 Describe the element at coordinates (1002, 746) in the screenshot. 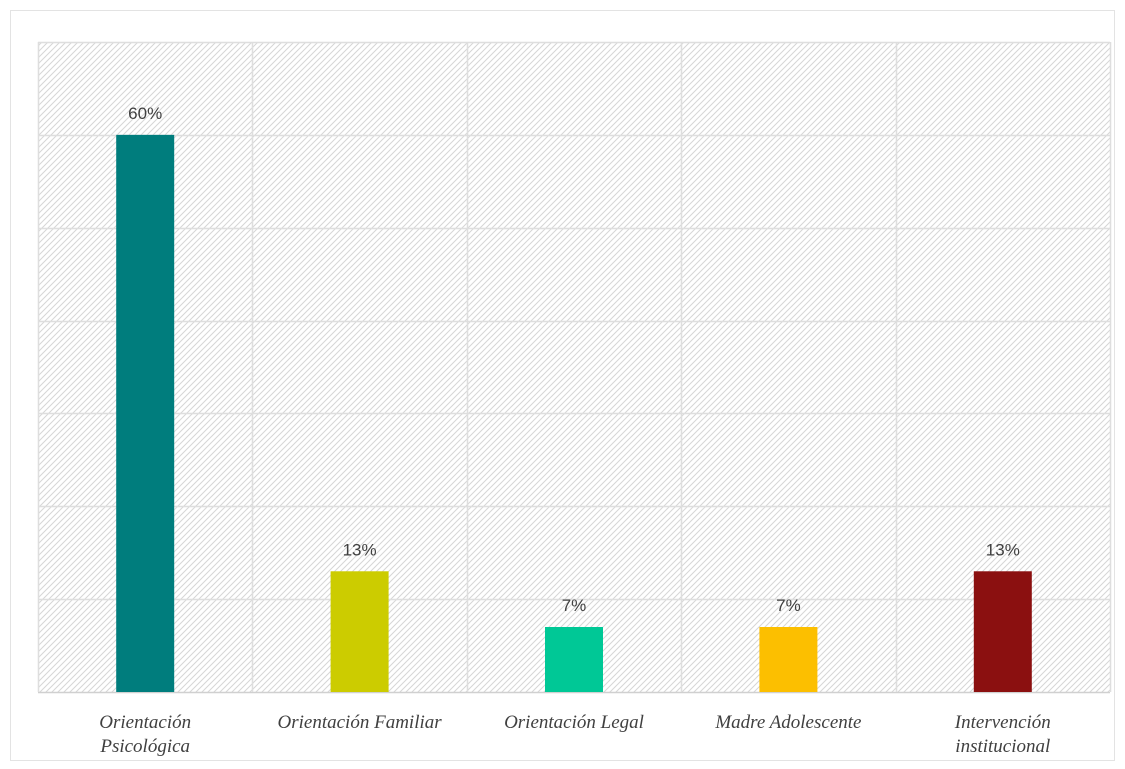

I see `category-label: institucional` at that location.